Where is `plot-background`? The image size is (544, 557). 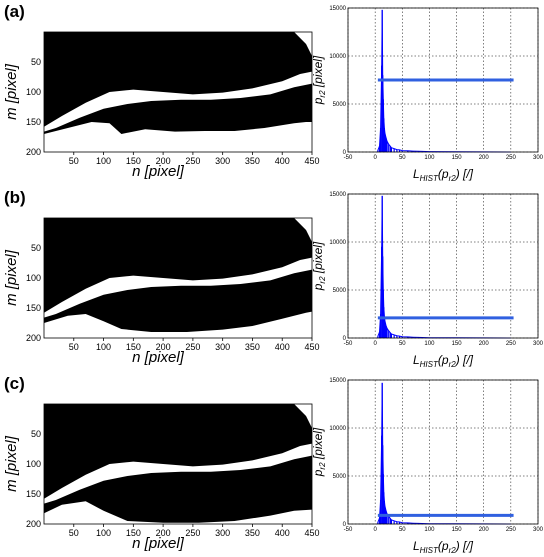
plot-background is located at coordinates (443, 452).